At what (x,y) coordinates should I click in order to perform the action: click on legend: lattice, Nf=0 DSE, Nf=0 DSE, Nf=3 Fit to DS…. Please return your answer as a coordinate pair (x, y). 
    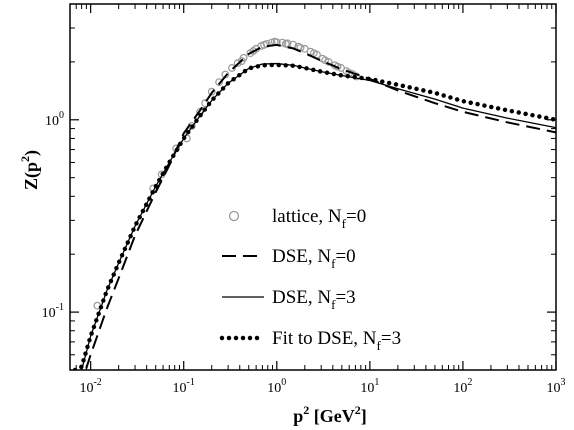
    Looking at the image, I should click on (310, 279).